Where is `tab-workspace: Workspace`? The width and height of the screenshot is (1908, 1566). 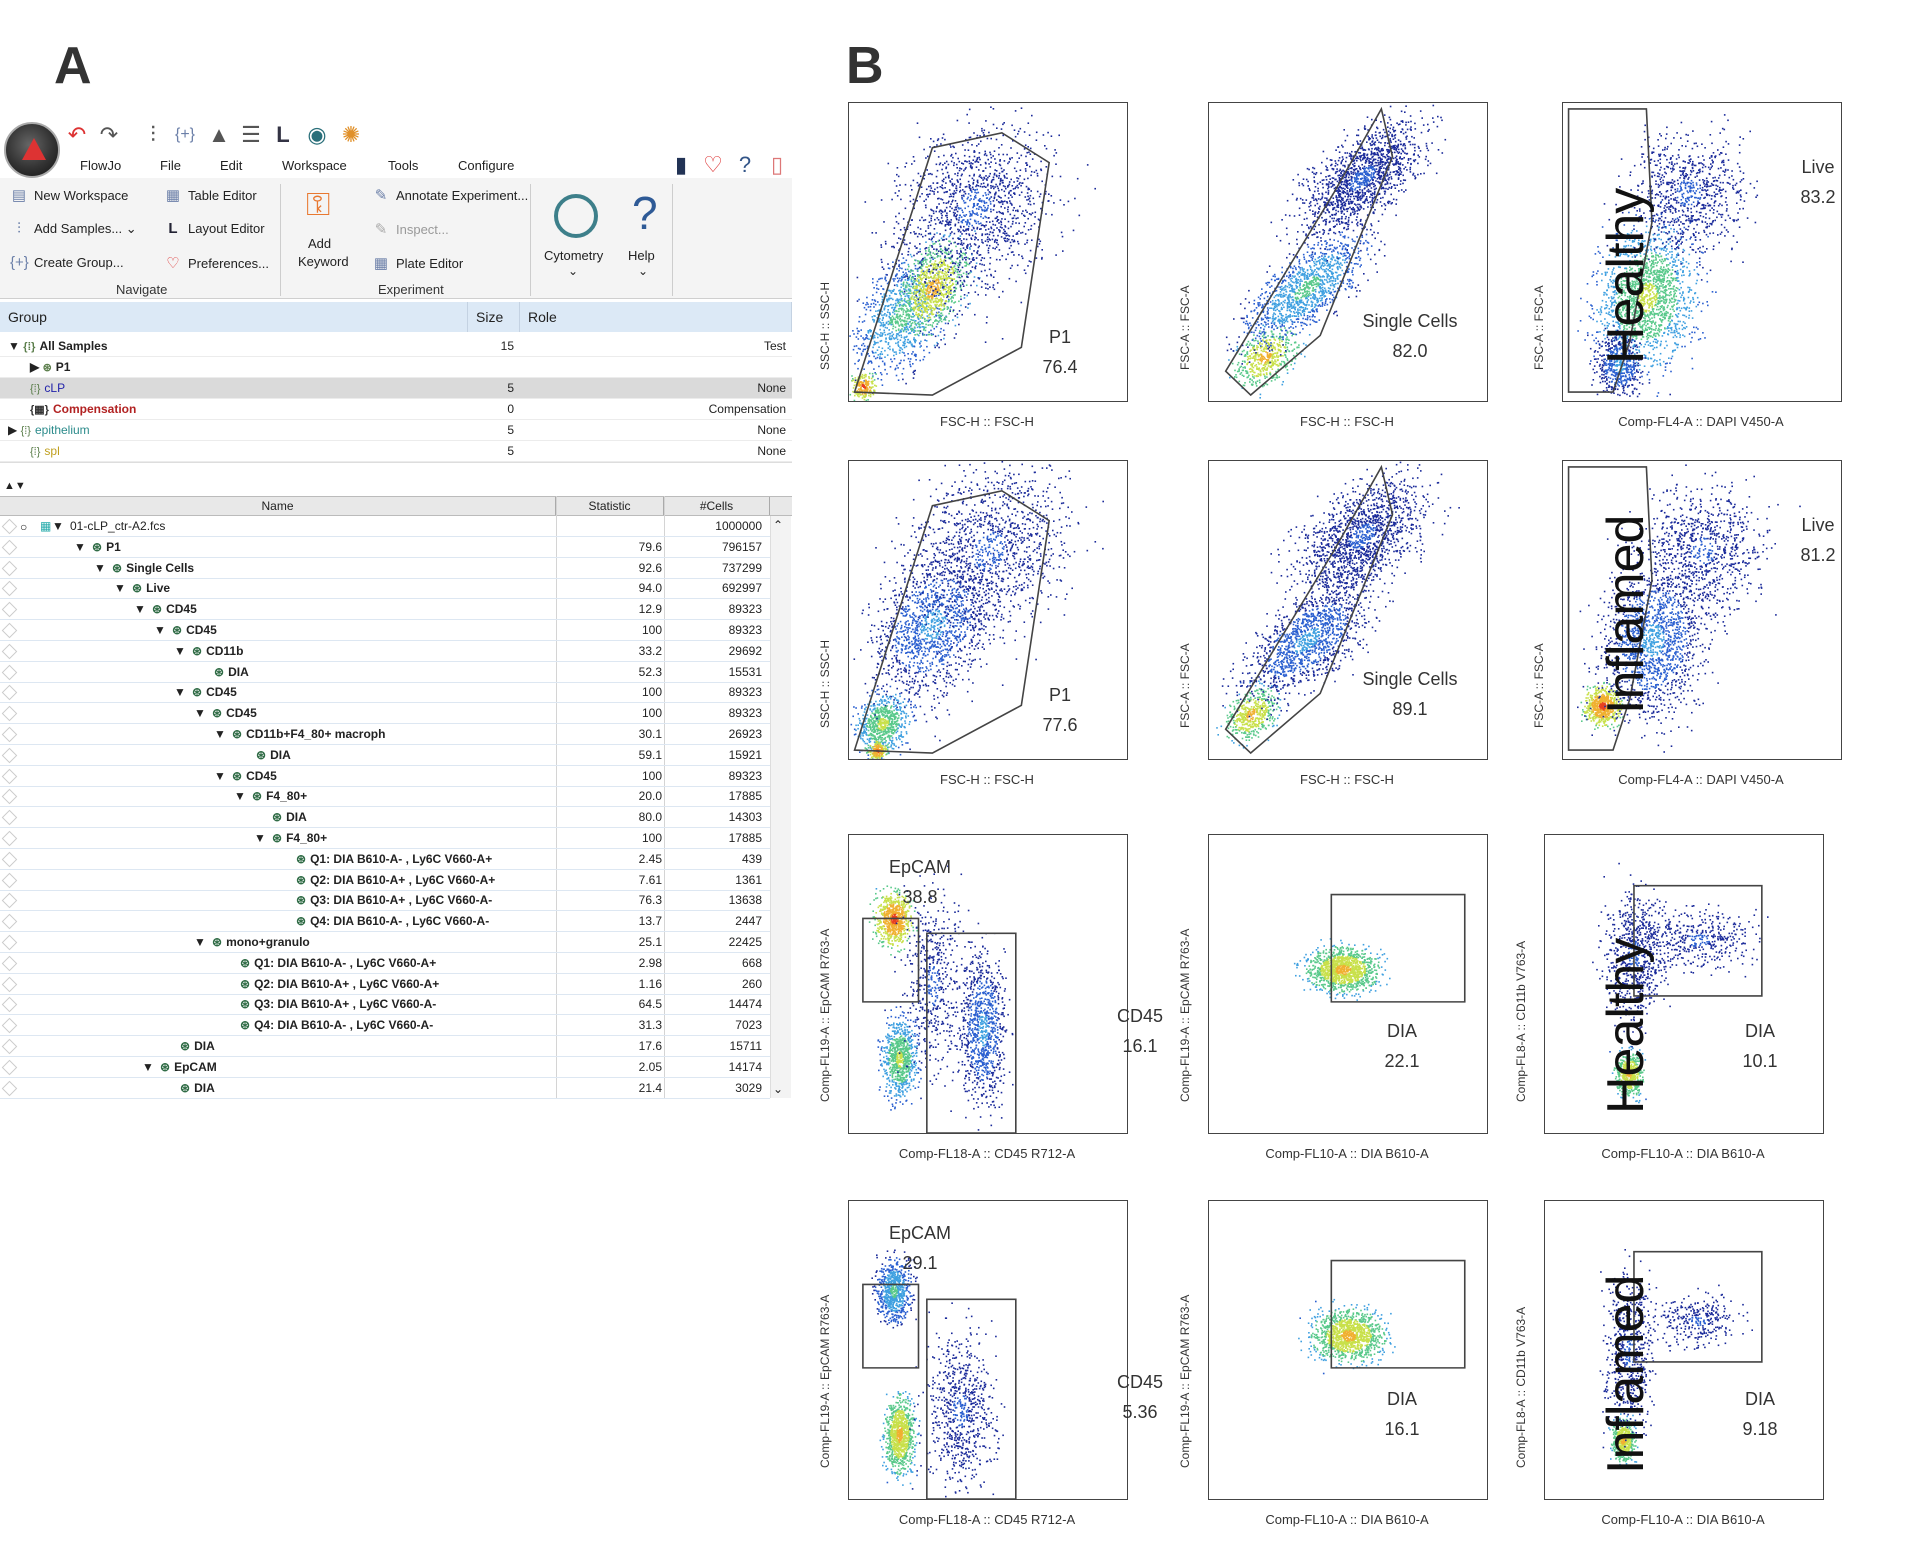
tab-workspace: Workspace is located at coordinates (314, 165).